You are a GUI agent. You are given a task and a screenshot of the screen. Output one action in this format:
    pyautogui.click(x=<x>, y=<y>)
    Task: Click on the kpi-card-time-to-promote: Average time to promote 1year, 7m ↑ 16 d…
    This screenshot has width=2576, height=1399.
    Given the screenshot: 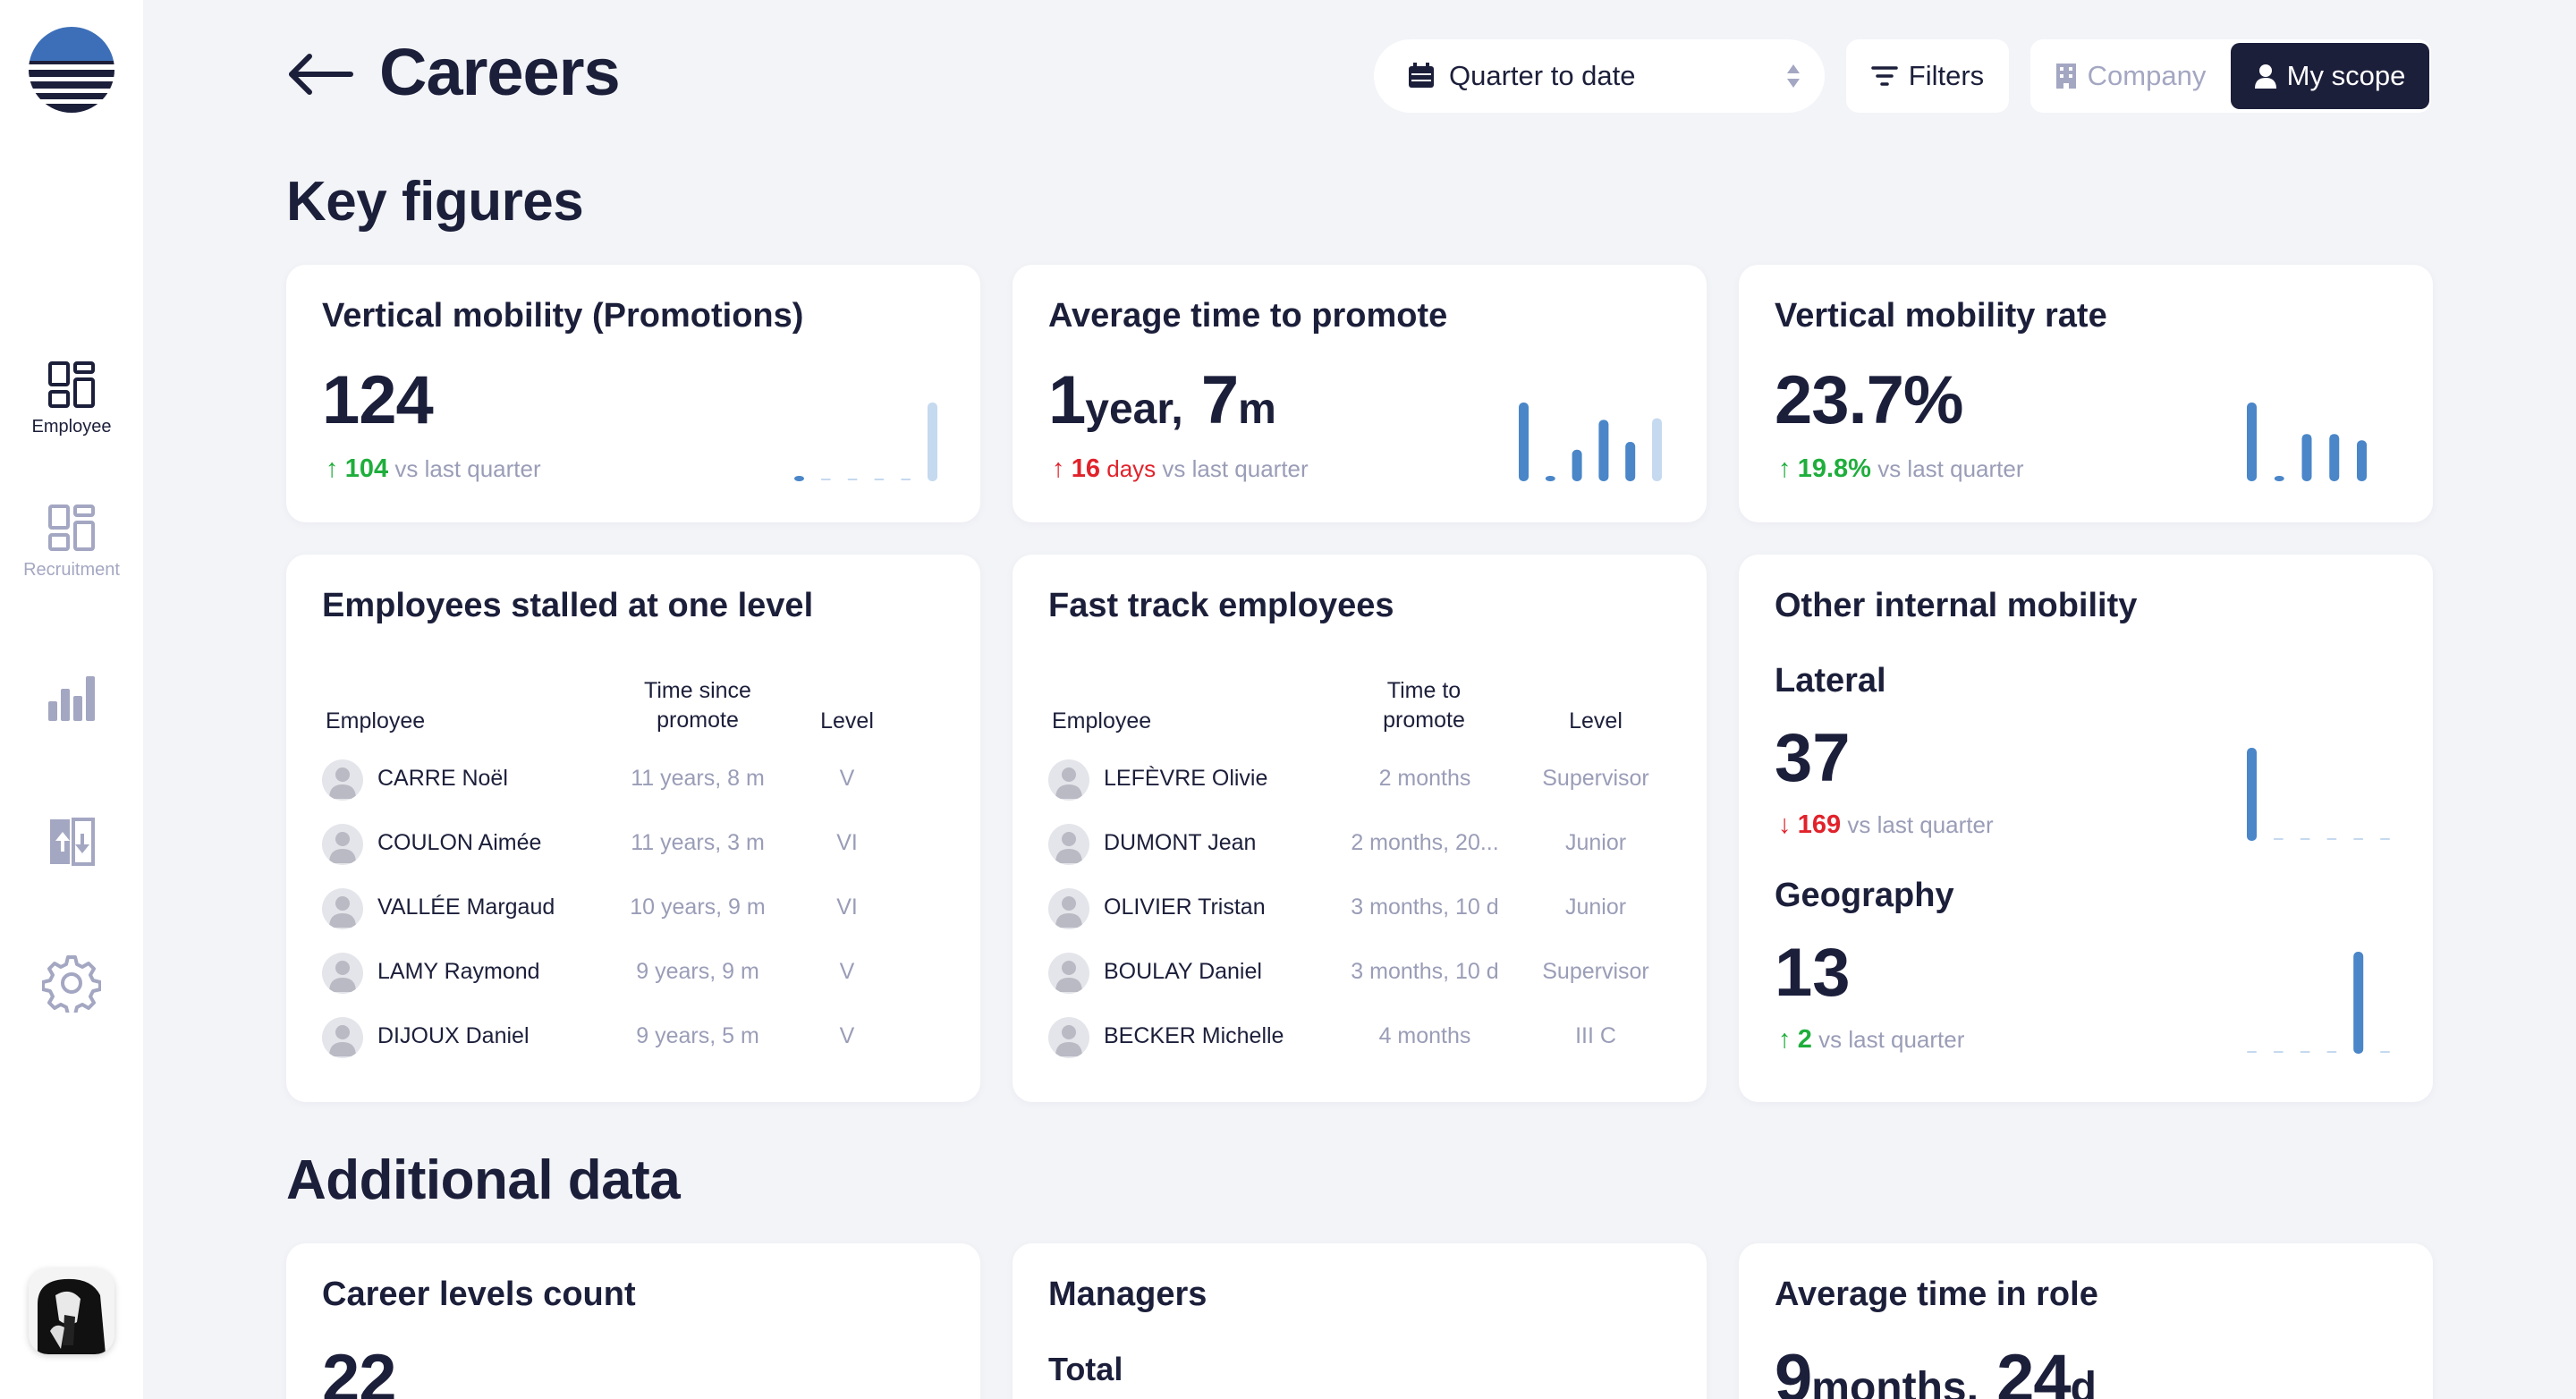 What is the action you would take?
    pyautogui.click(x=1360, y=393)
    